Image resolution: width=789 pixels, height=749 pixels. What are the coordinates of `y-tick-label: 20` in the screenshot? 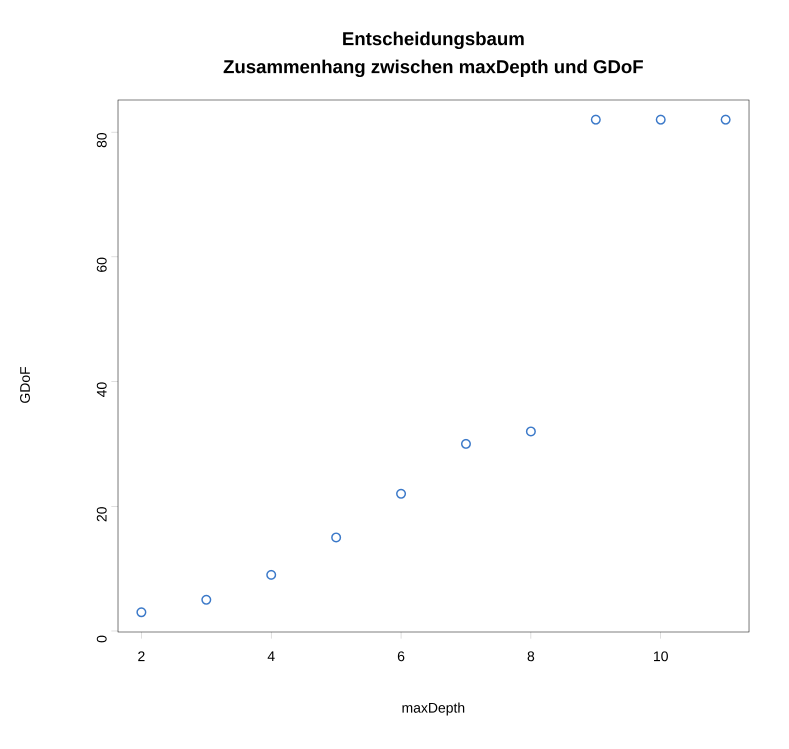 It's located at (101, 514).